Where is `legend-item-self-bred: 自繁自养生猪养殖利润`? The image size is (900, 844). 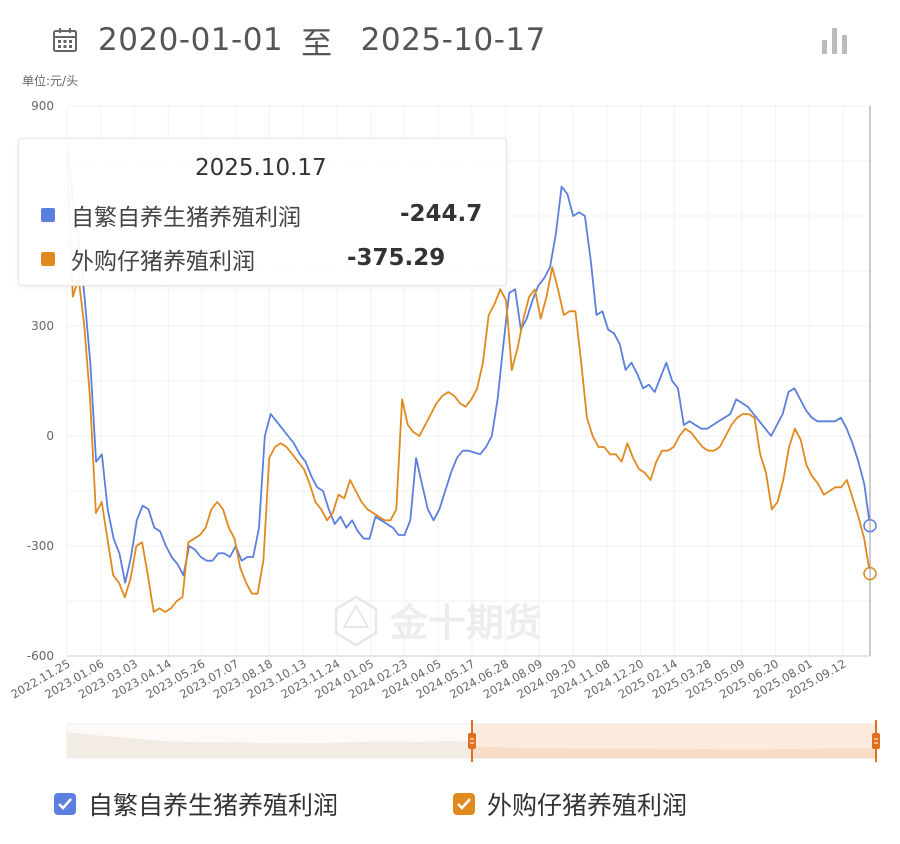
legend-item-self-bred: 自繁自养生猪养殖利润 is located at coordinates (196, 804).